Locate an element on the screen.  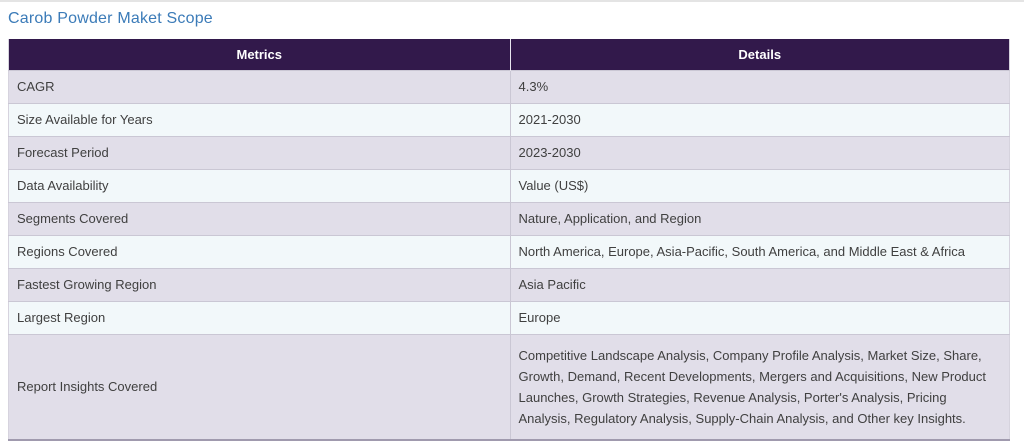
table-row: CAGR 4.3% is located at coordinates (509, 86).